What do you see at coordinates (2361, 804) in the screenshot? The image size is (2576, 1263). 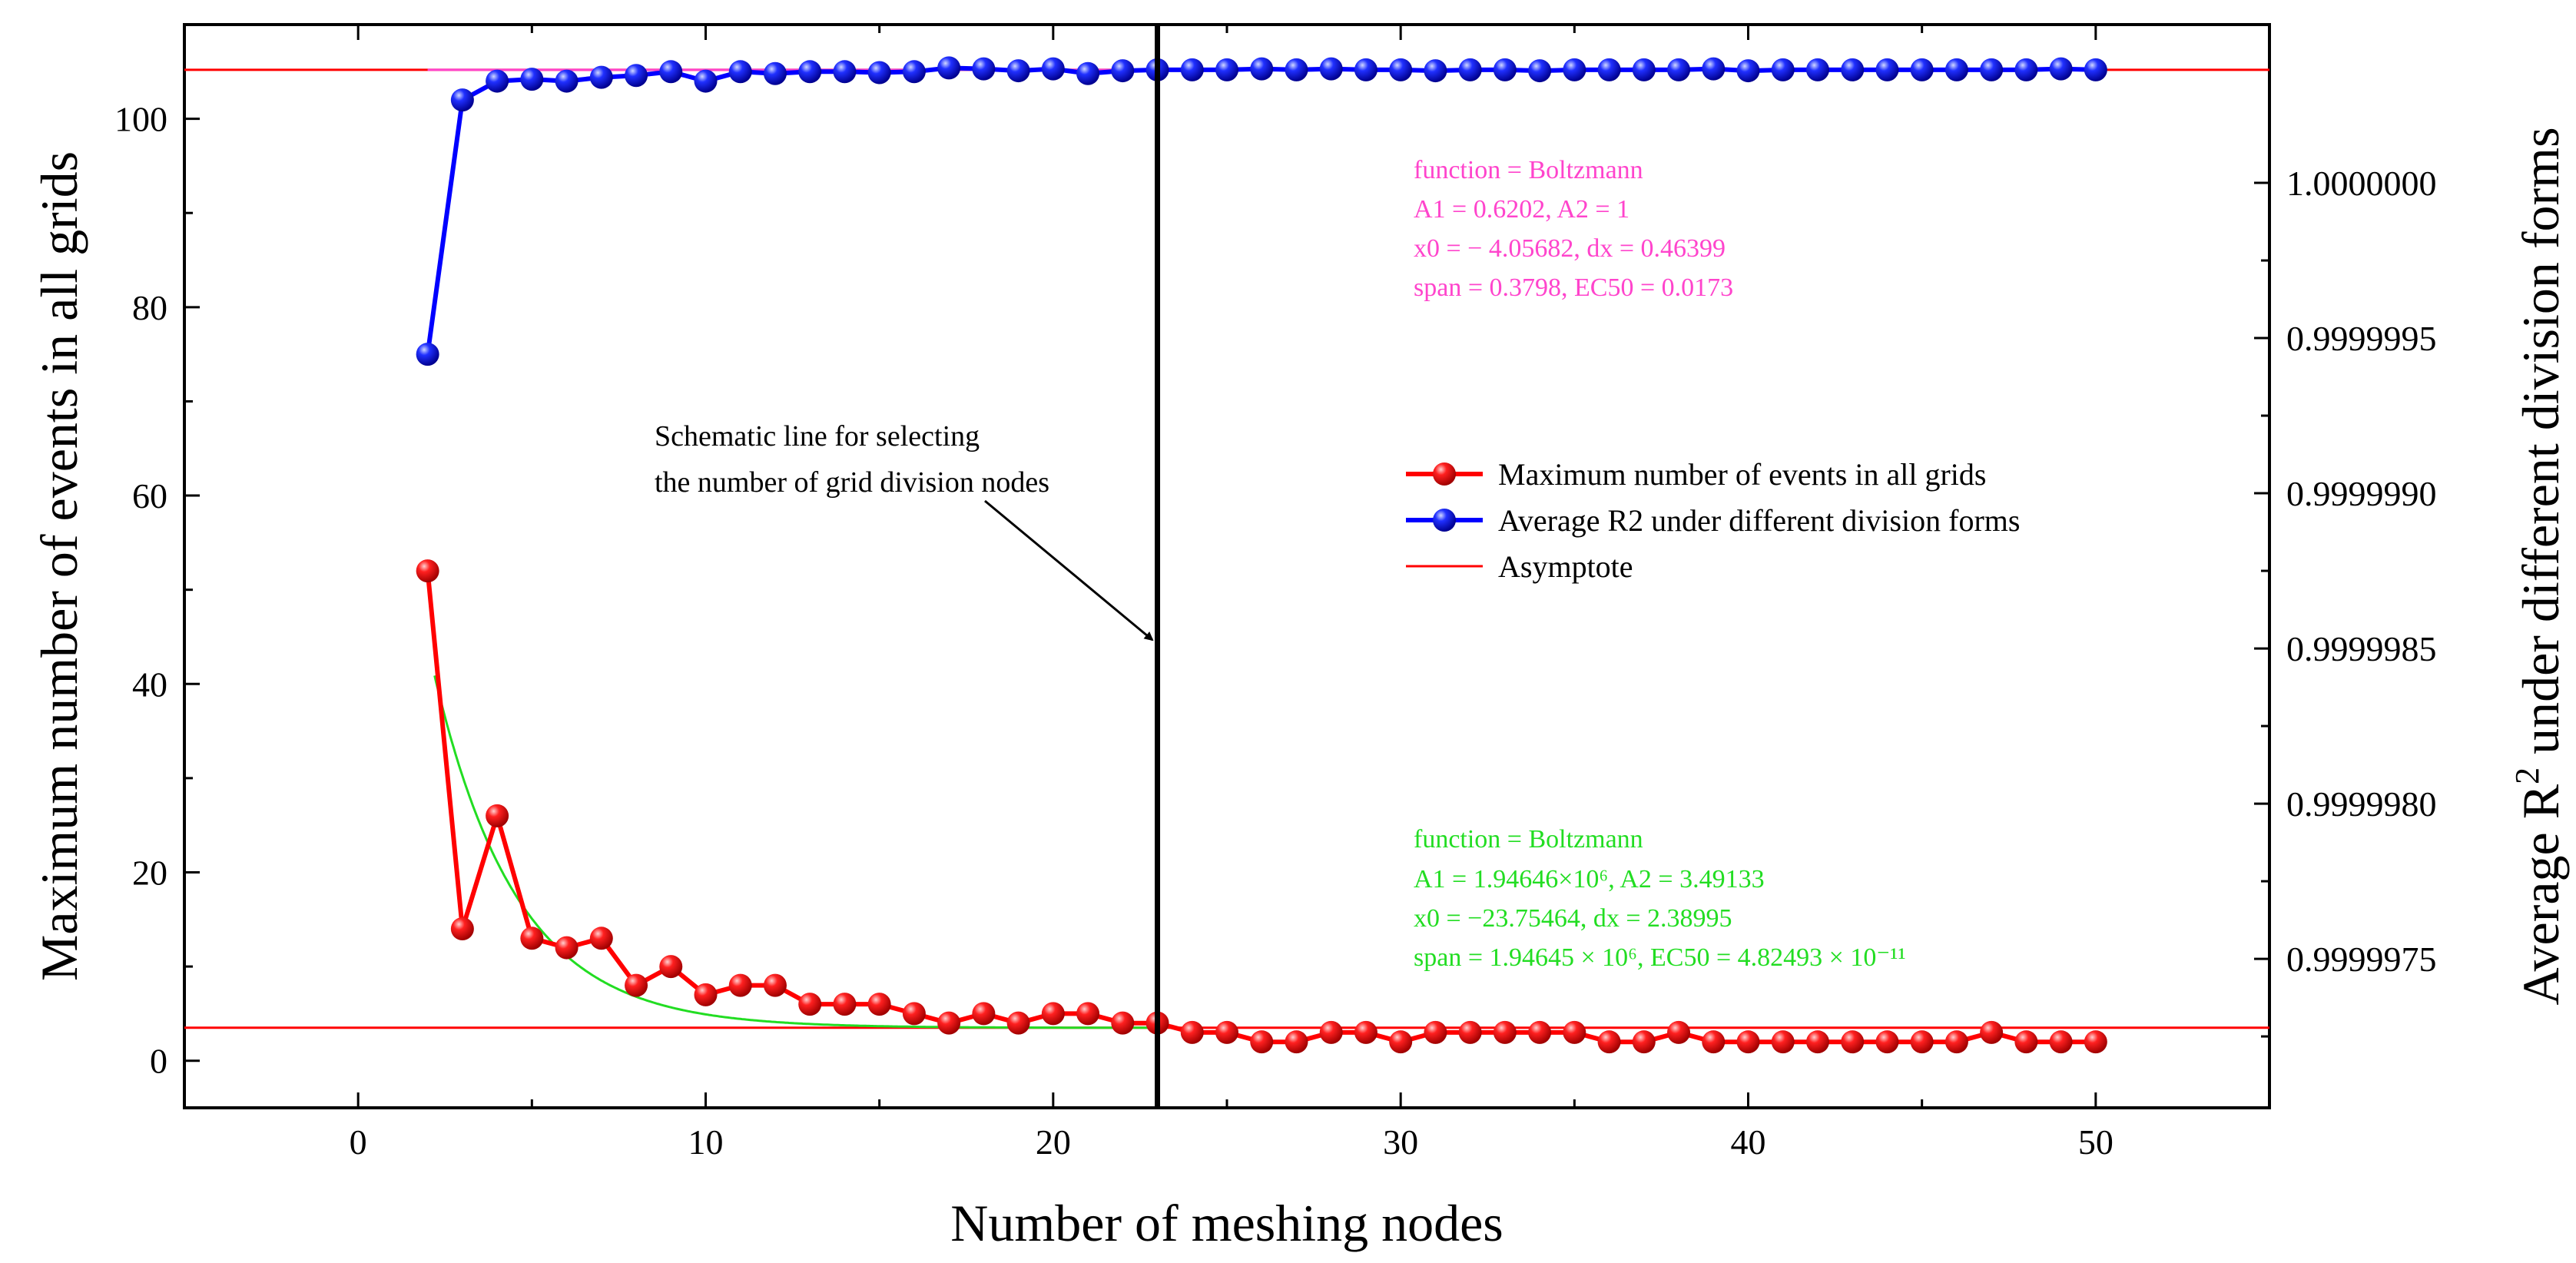 I see `right-y-tick-label: 0.9999980` at bounding box center [2361, 804].